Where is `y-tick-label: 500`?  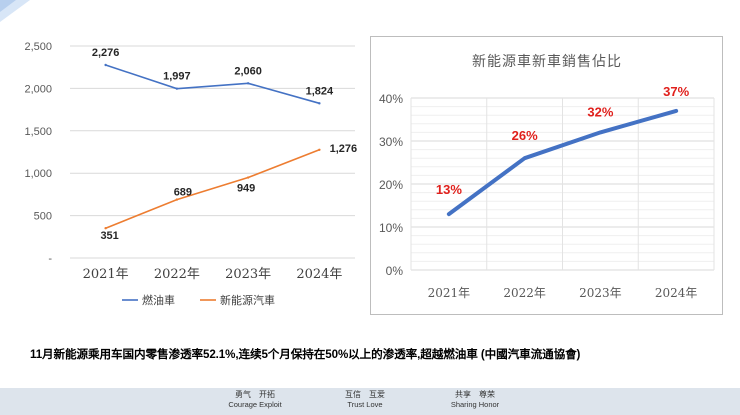 y-tick-label: 500 is located at coordinates (43, 217).